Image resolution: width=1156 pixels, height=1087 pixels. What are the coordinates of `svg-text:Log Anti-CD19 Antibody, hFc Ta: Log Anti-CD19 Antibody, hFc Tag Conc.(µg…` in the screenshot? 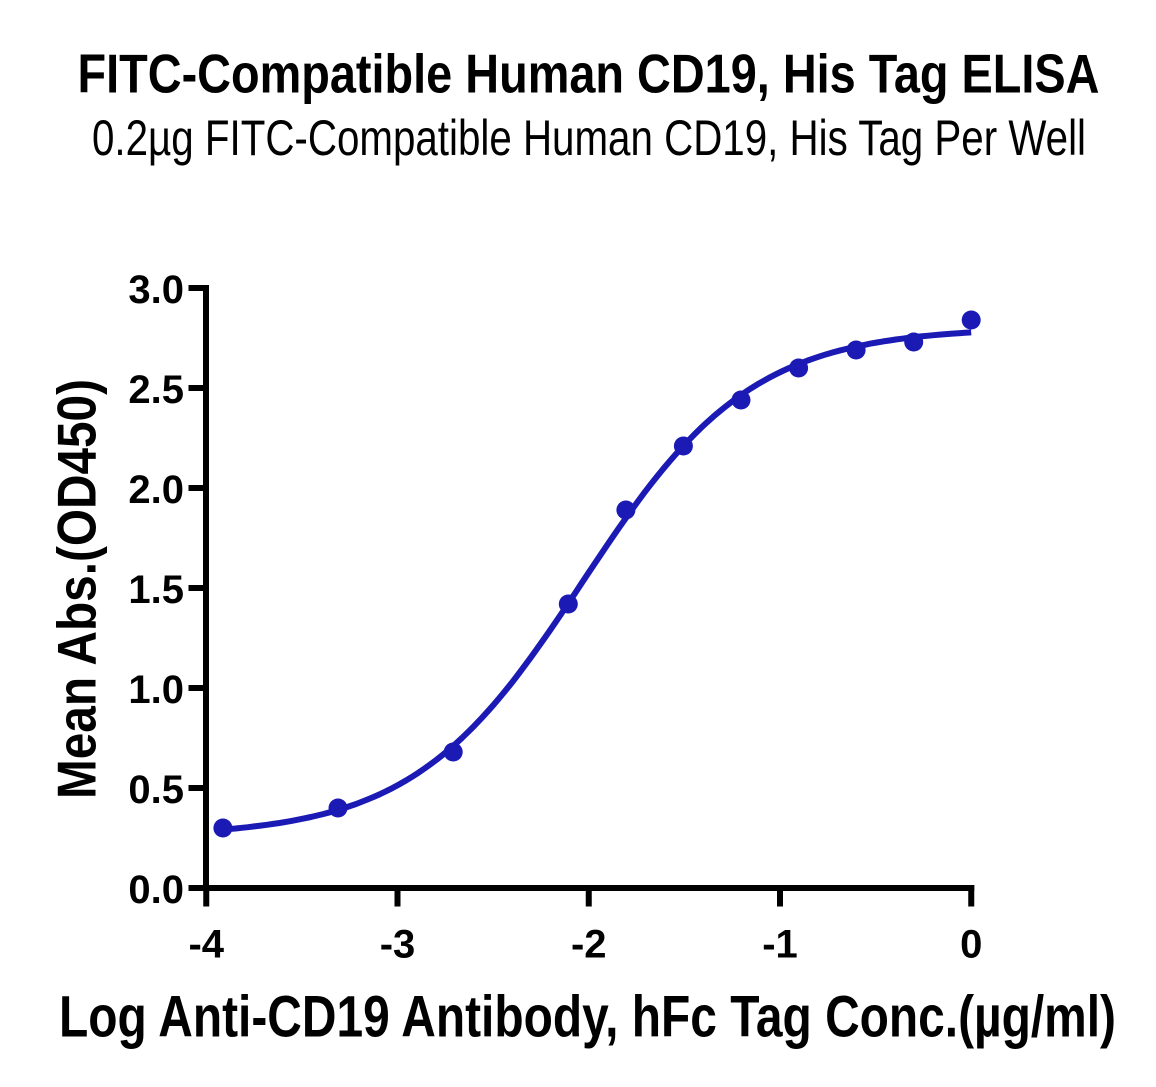 It's located at (587, 1017).